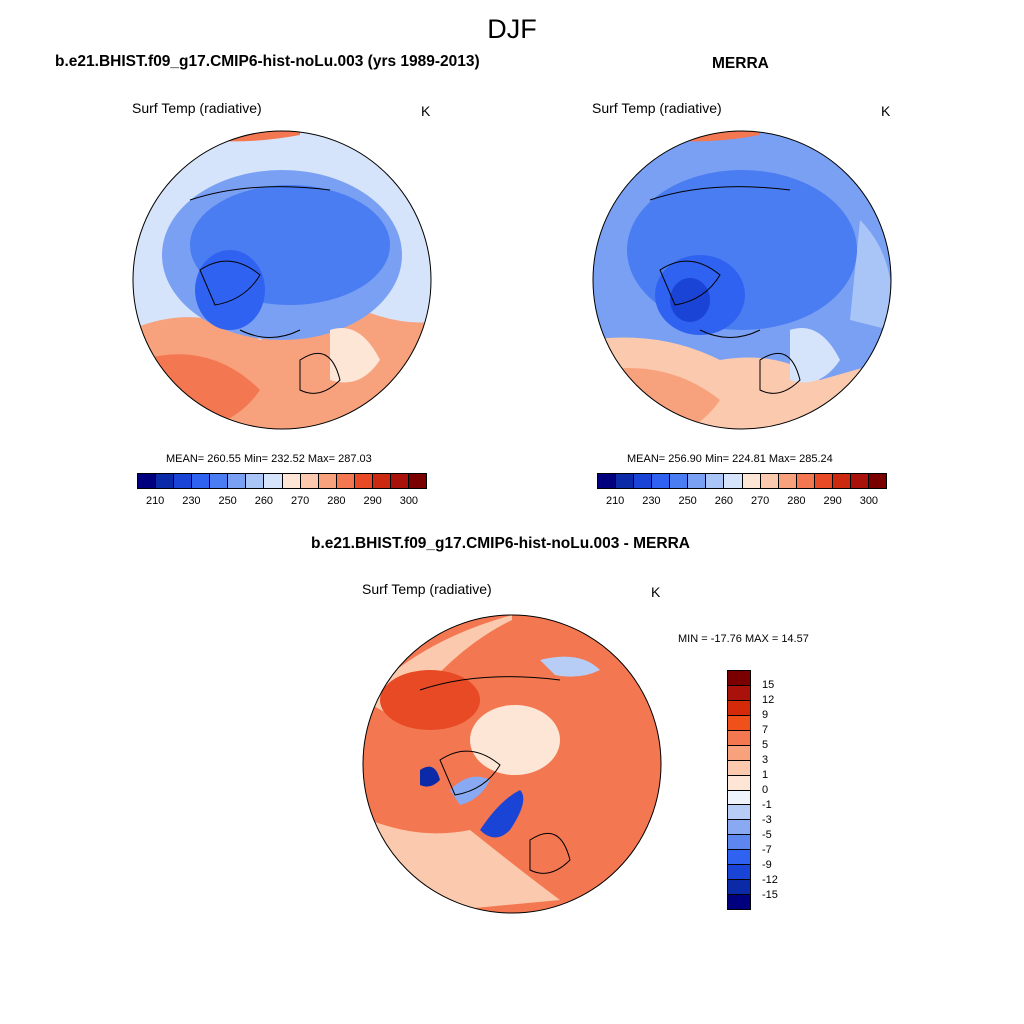 This screenshot has width=1024, height=1024. What do you see at coordinates (760, 501) in the screenshot?
I see `obs-colorbar-tick-label: 270` at bounding box center [760, 501].